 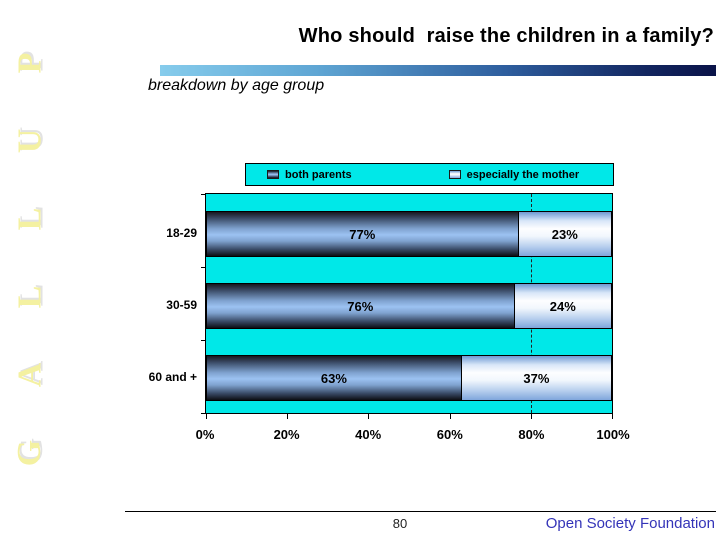 What do you see at coordinates (420, 511) in the screenshot?
I see `footer-divider` at bounding box center [420, 511].